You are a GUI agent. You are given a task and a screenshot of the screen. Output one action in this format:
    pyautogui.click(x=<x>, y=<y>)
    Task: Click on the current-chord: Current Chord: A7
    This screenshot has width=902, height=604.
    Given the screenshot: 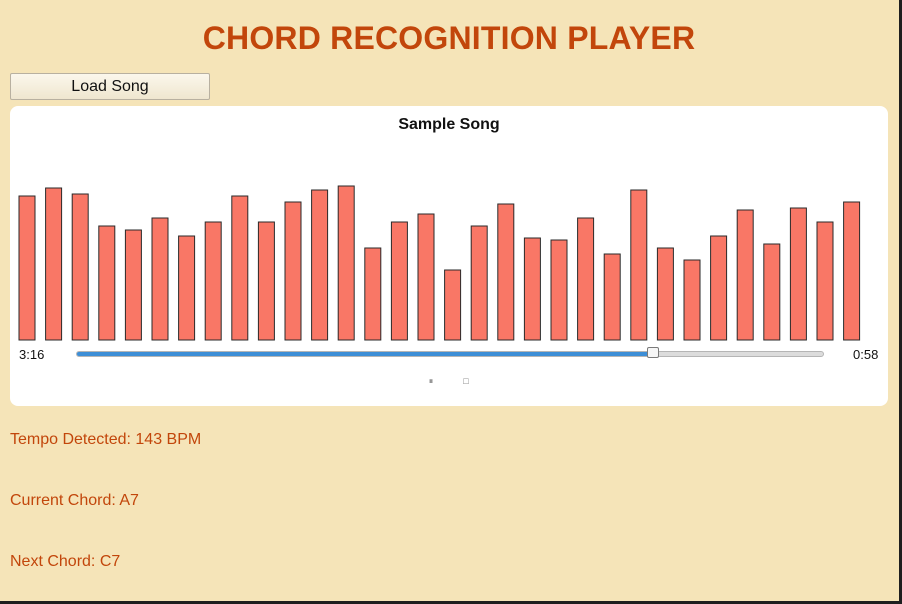 What is the action you would take?
    pyautogui.click(x=74, y=500)
    